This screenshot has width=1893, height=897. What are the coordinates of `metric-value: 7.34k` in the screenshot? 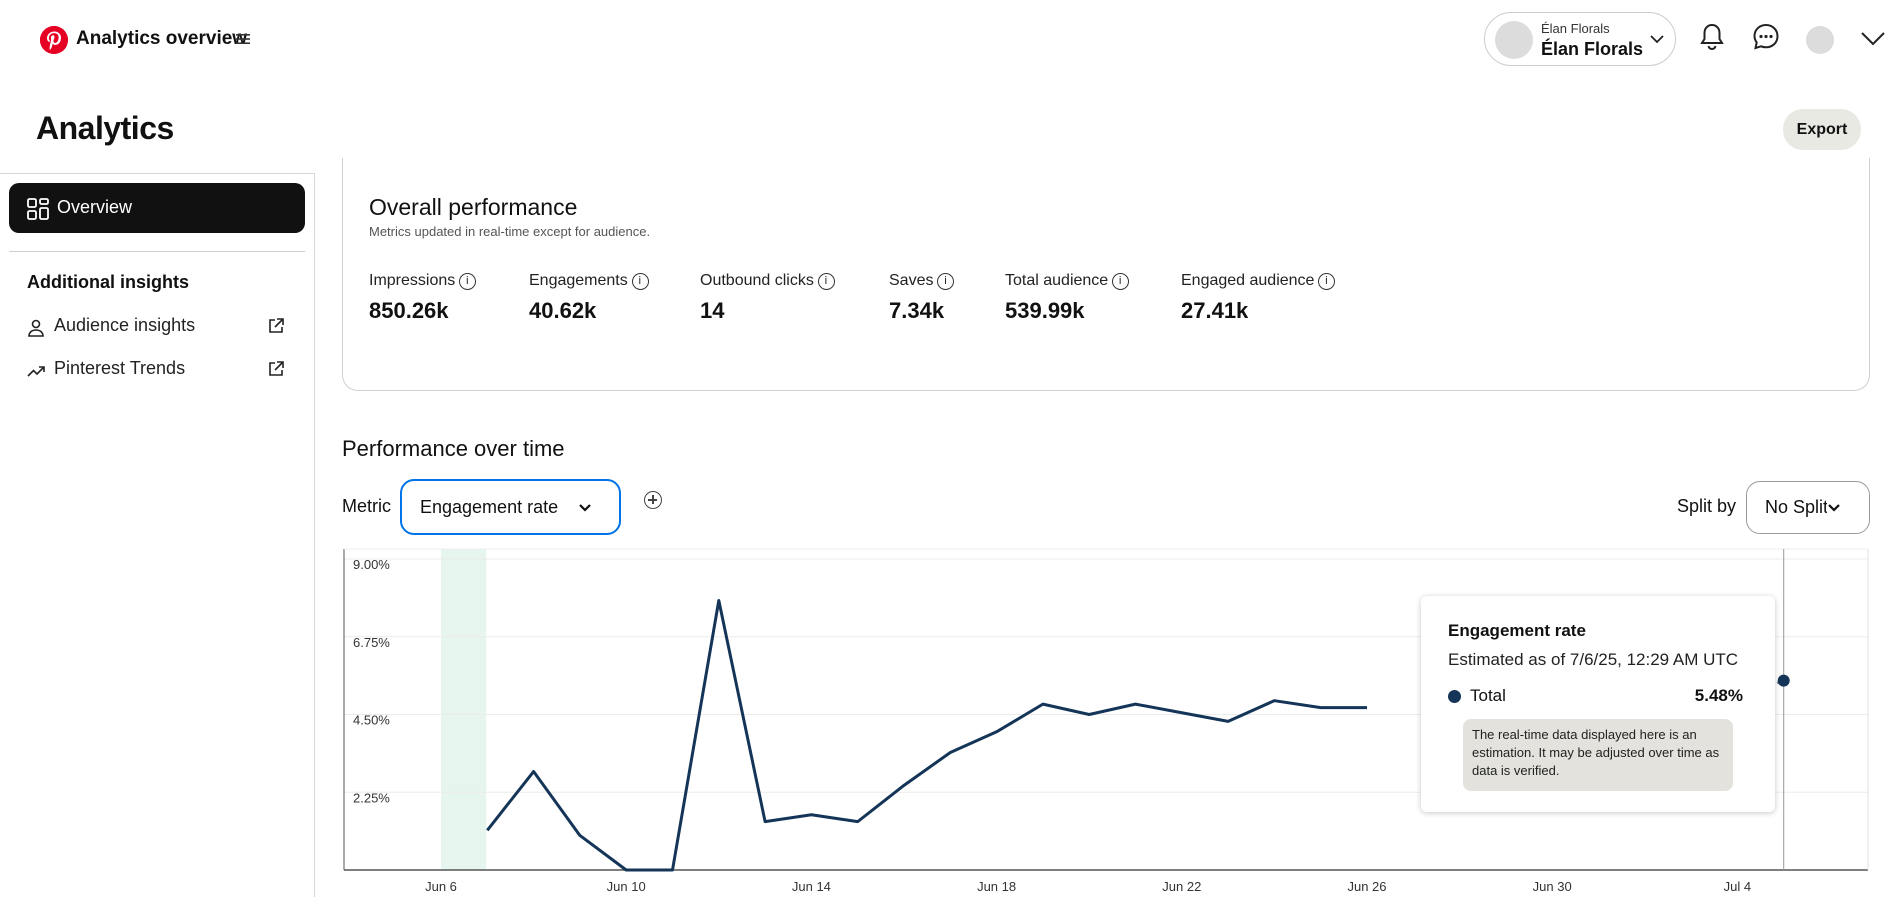 It's located at (917, 310).